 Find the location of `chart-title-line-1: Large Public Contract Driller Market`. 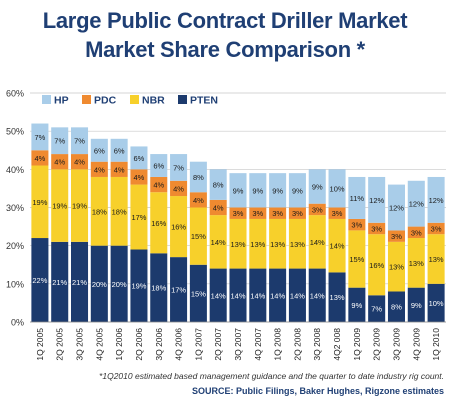

chart-title-line-1: Large Public Contract Driller Market is located at coordinates (225, 20).